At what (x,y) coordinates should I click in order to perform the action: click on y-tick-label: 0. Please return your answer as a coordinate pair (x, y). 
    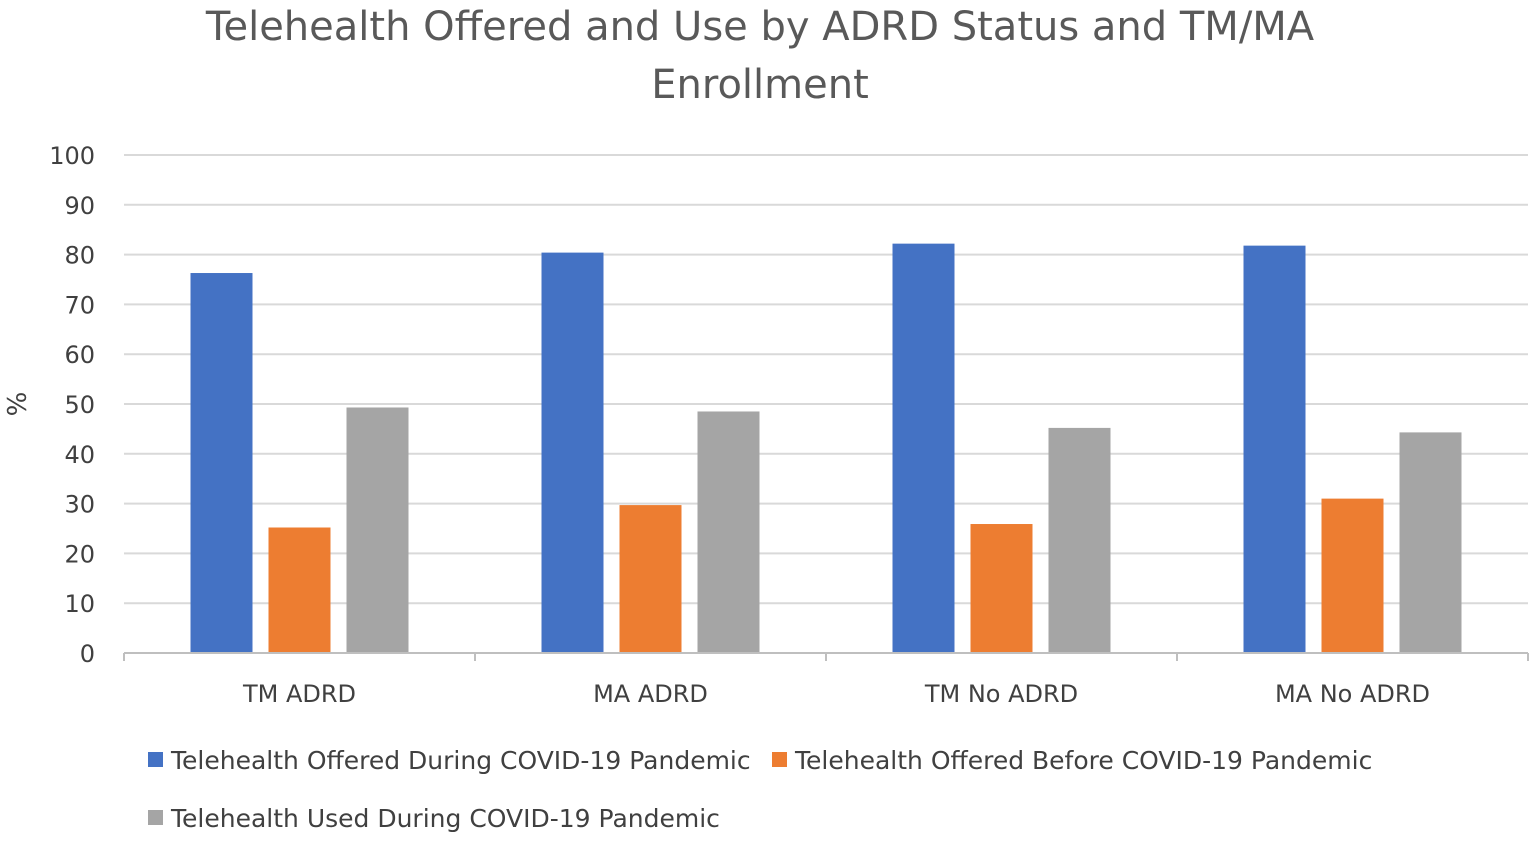
    Looking at the image, I should click on (87, 654).